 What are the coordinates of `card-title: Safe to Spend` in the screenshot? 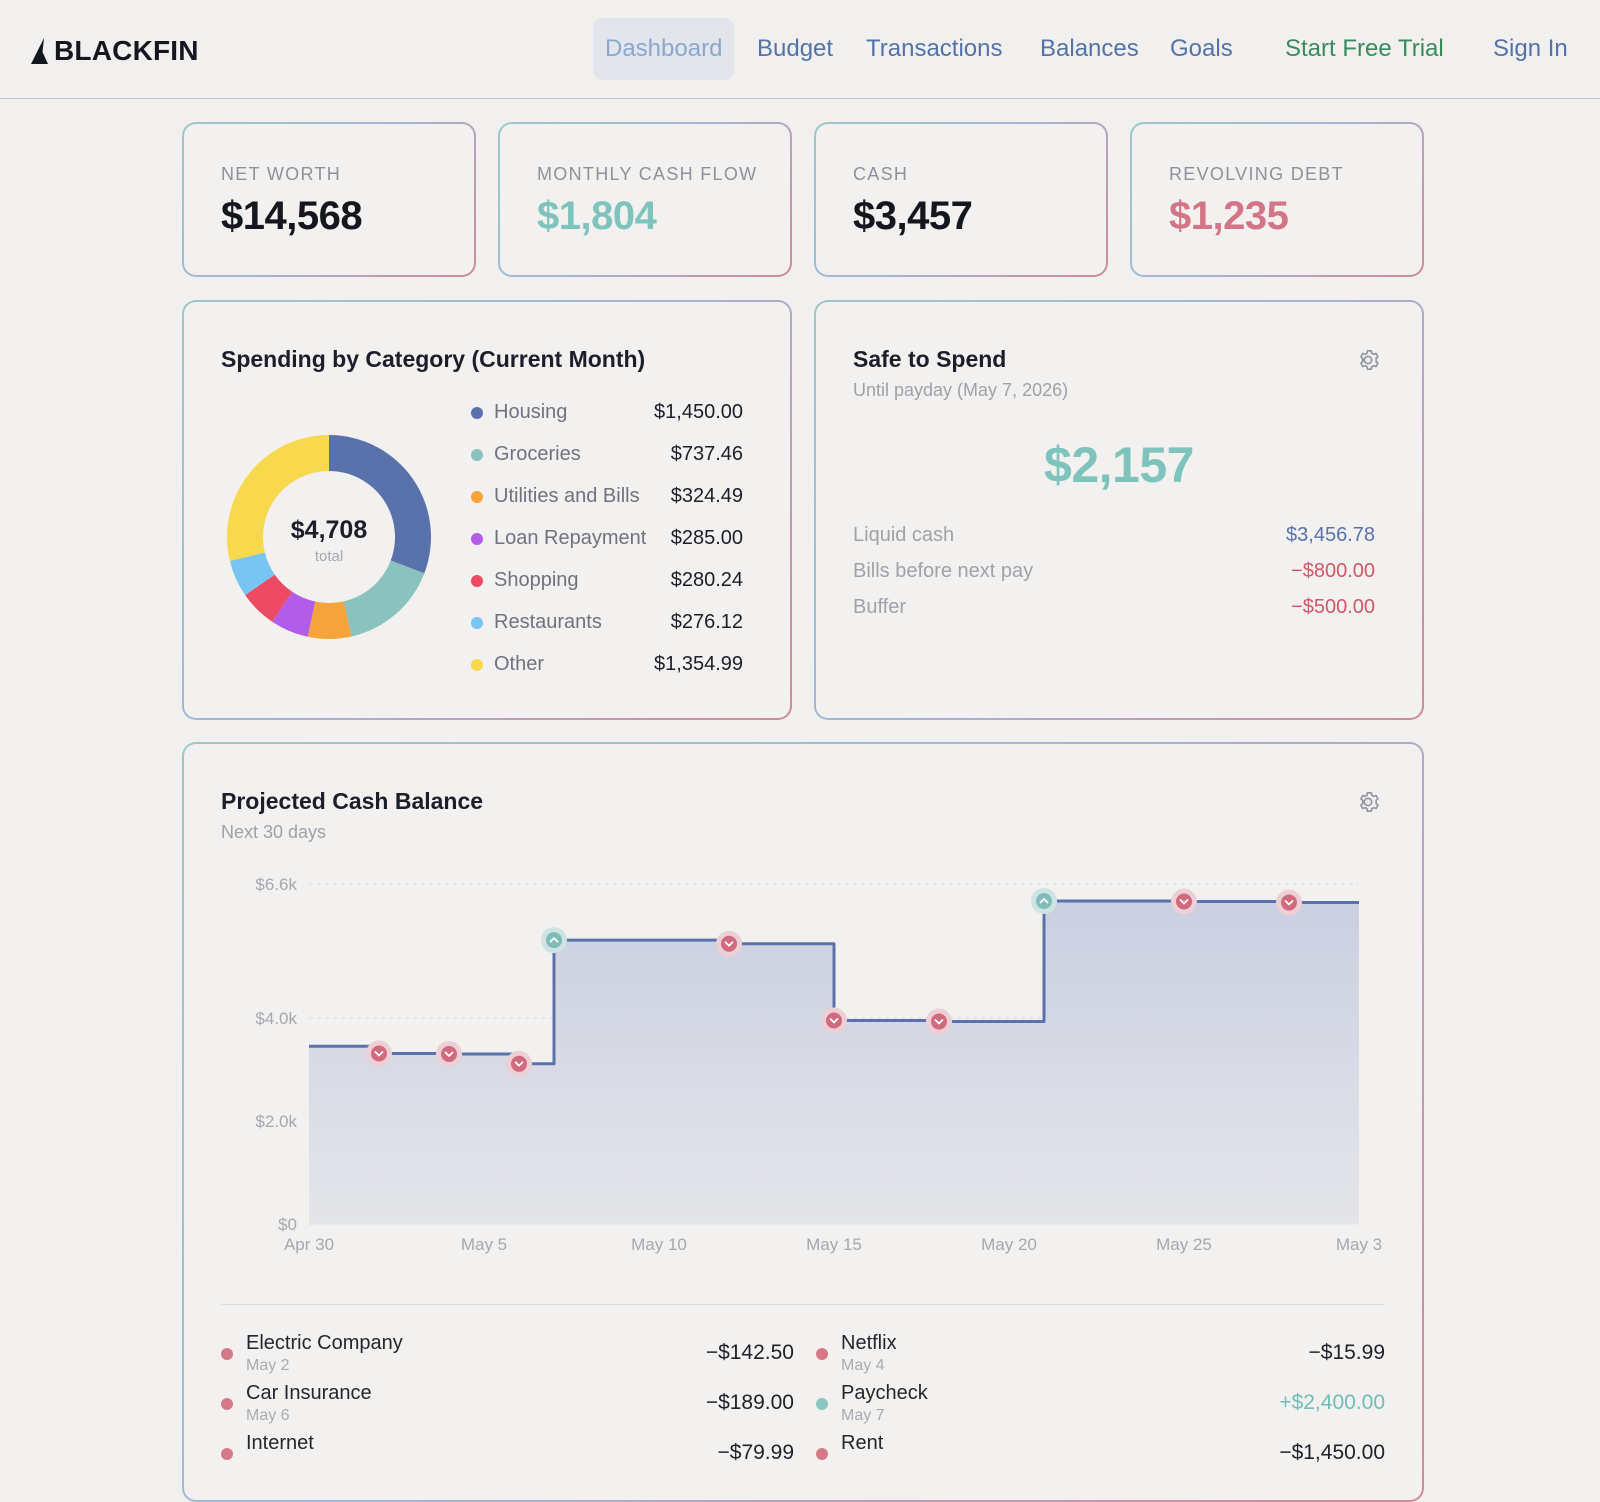 It's located at (930, 359).